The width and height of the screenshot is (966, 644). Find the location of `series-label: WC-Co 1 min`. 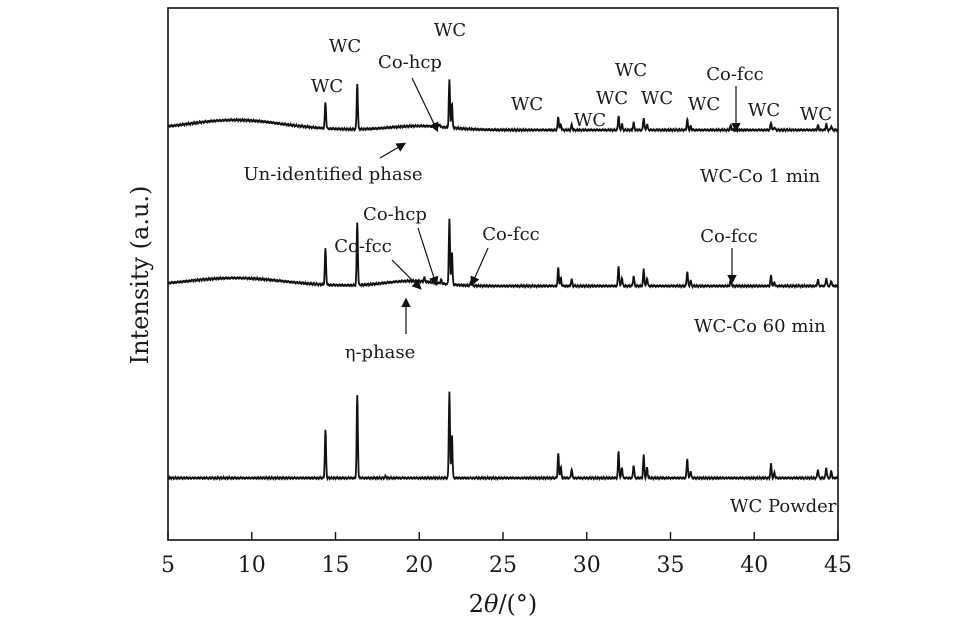

series-label: WC-Co 1 min is located at coordinates (760, 176).